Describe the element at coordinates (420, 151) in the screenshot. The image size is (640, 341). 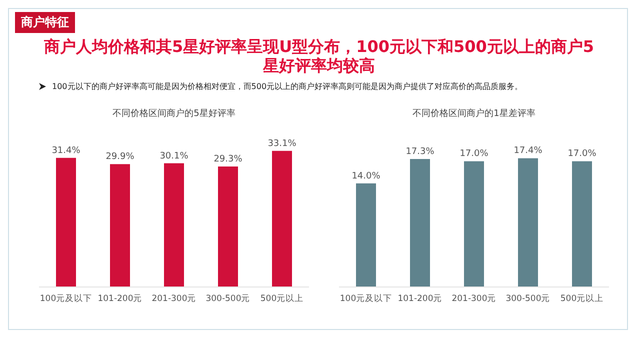
I see `data-label: 17.3%` at that location.